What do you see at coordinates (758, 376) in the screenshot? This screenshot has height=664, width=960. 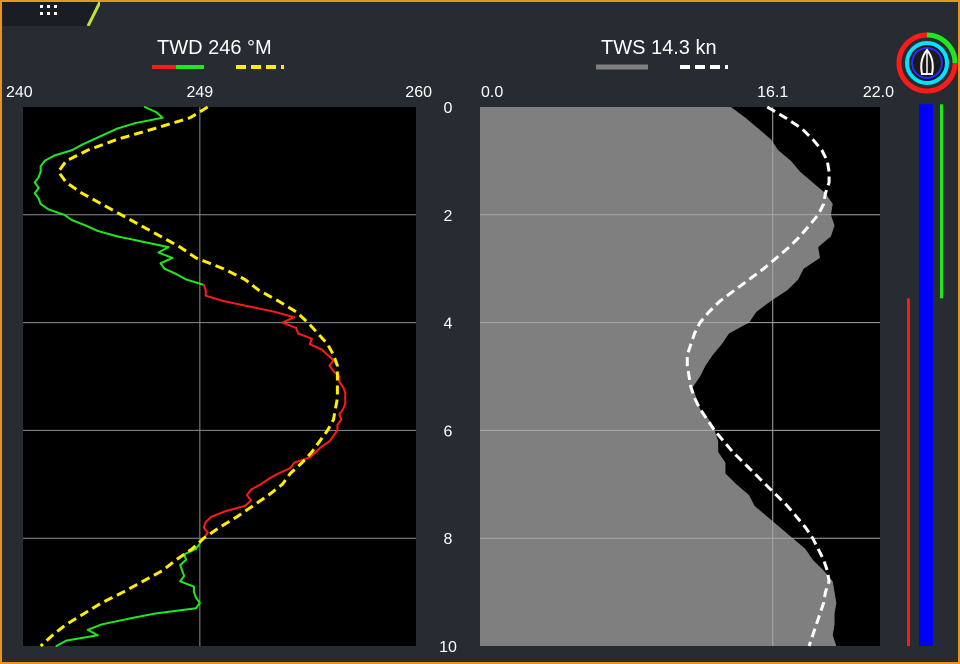 I see `tws-average-line` at bounding box center [758, 376].